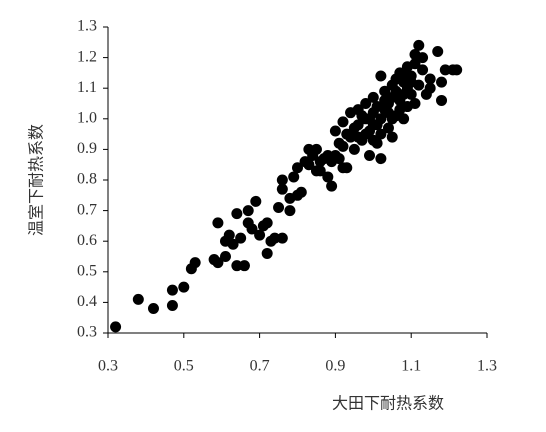 The image size is (546, 432). I want to click on y-tick-label: 1.1, so click(87, 87).